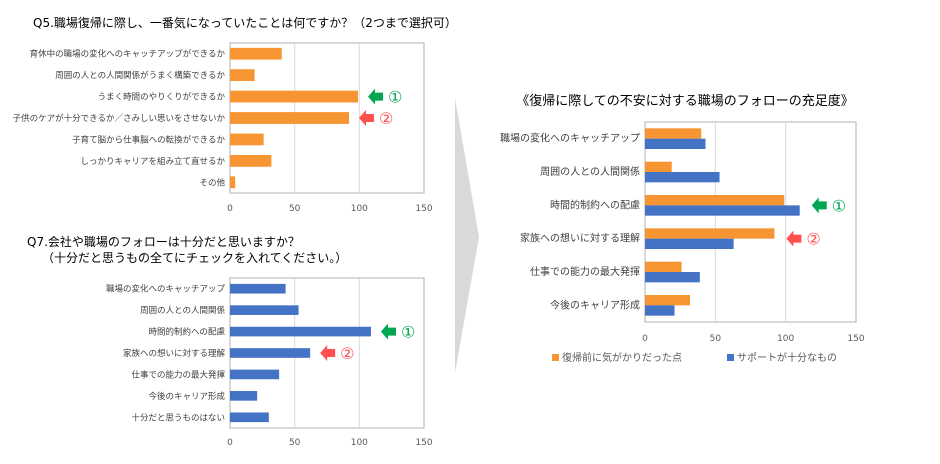 This screenshot has width=940, height=464. What do you see at coordinates (148, 139) in the screenshot?
I see `category-label: 子育て脳から仕事脳への転換ができるか` at bounding box center [148, 139].